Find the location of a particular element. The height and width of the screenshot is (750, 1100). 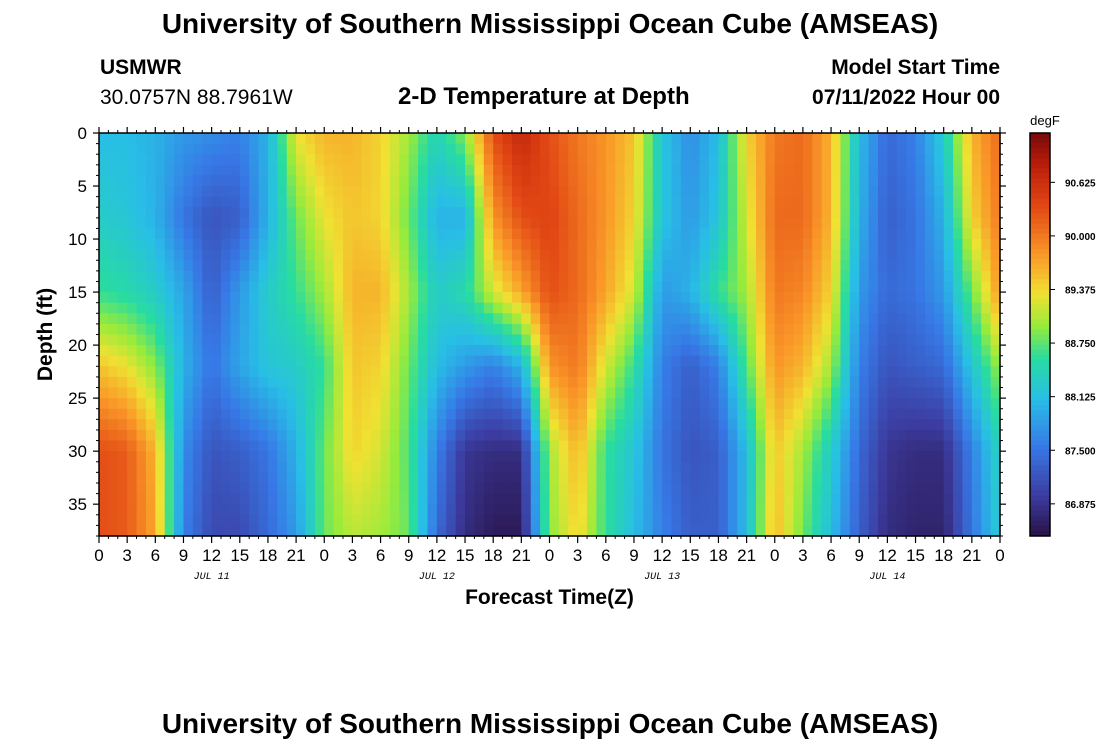

x-tick-label: 0 is located at coordinates (999, 555).